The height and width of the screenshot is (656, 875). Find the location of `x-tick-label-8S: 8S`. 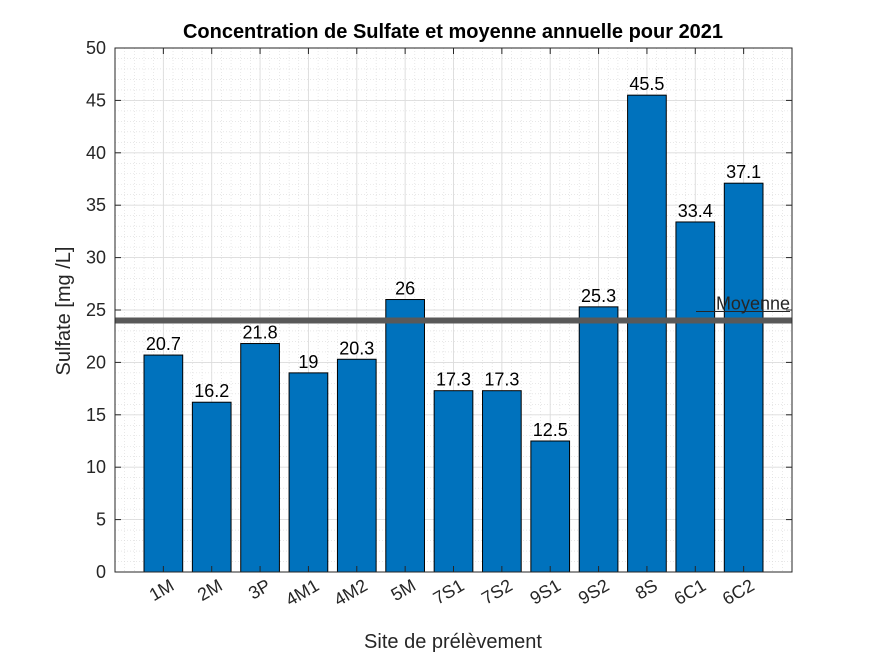

x-tick-label-8S: 8S is located at coordinates (646, 589).